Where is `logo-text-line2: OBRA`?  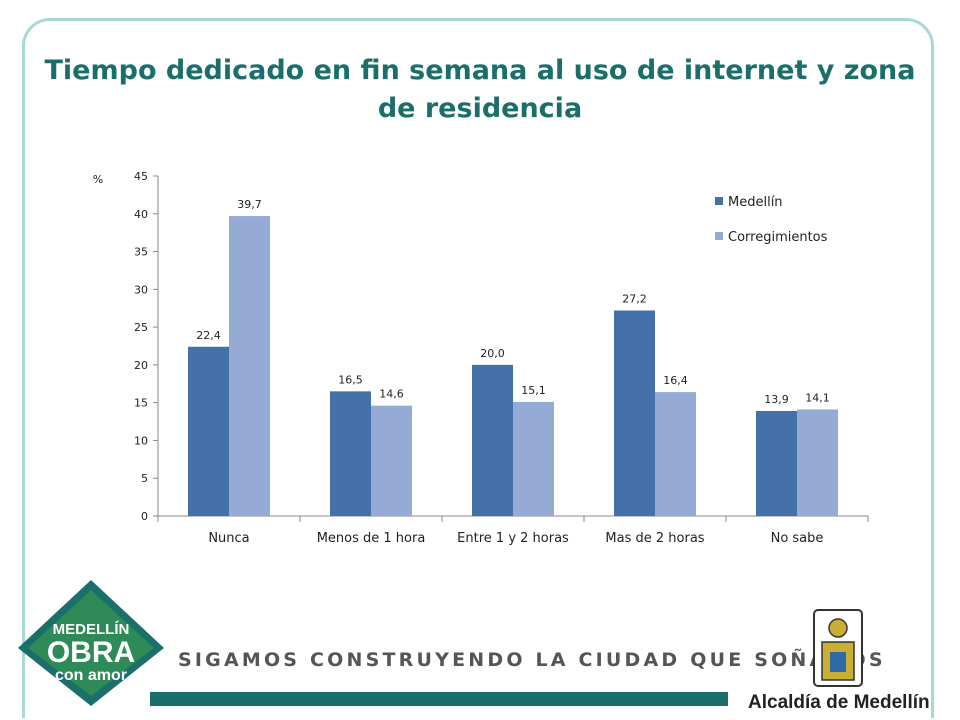
logo-text-line2: OBRA is located at coordinates (91, 652).